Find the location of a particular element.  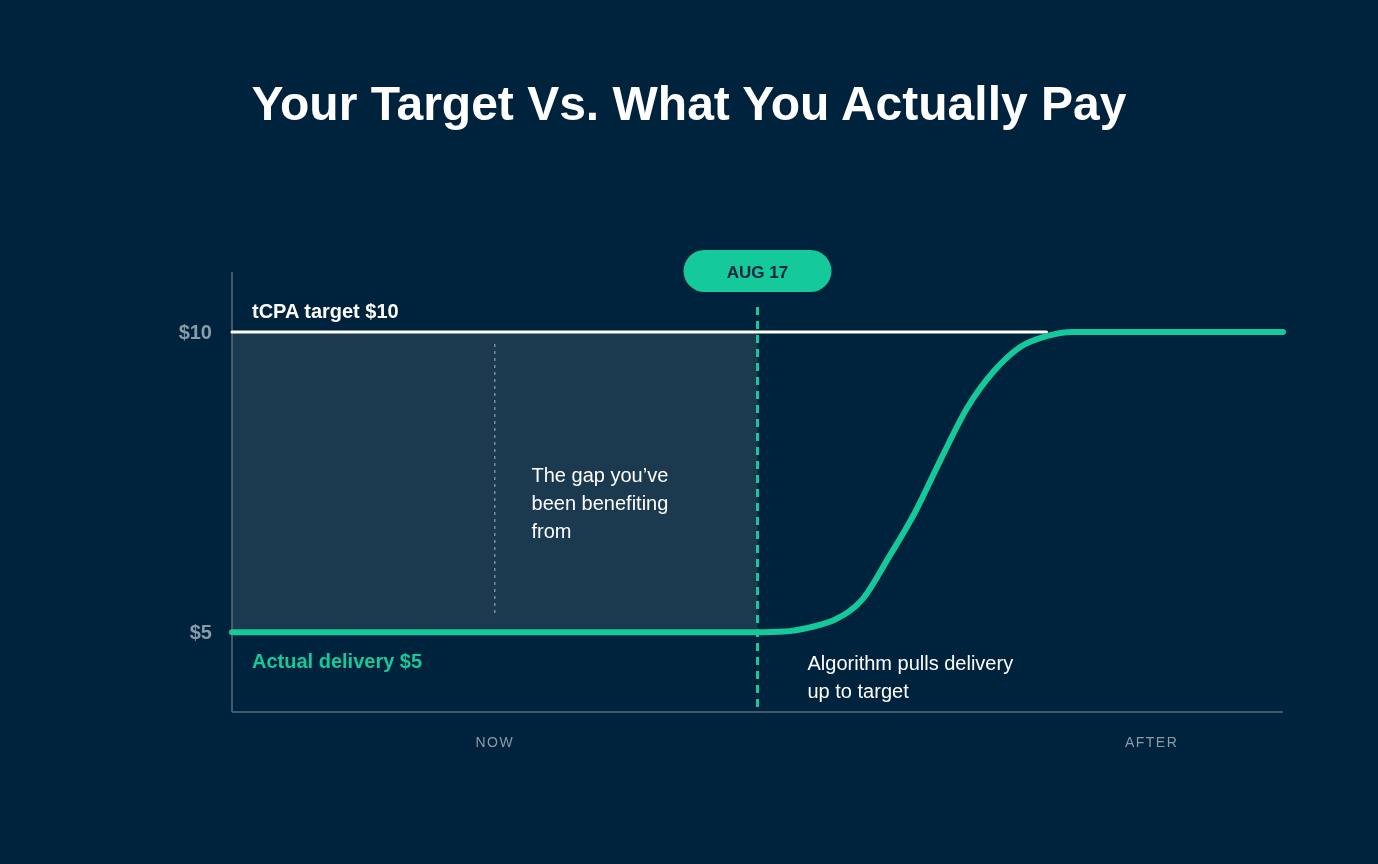

series-label: tCPA target $10 is located at coordinates (325, 311).